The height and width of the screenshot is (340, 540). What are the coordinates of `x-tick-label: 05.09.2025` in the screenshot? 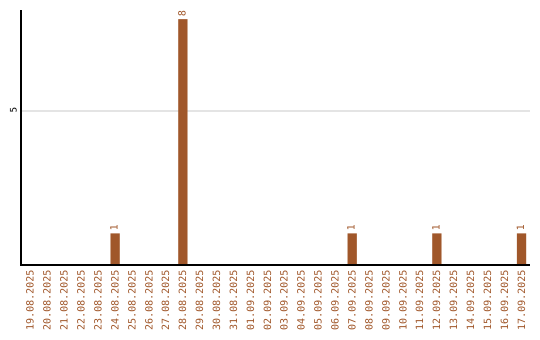 It's located at (319, 300).